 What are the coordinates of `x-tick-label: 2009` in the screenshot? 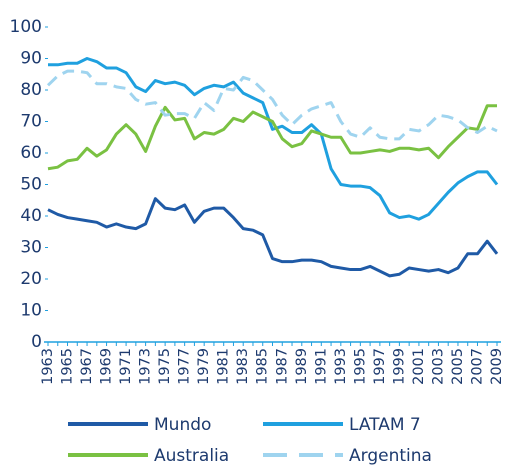 It's located at (497, 366).